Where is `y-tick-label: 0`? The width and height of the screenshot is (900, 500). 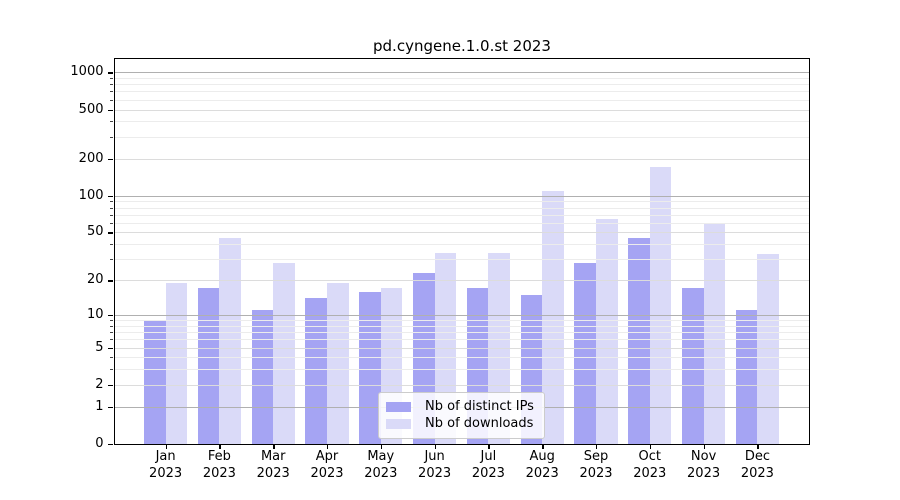
y-tick-label: 0 is located at coordinates (99, 443).